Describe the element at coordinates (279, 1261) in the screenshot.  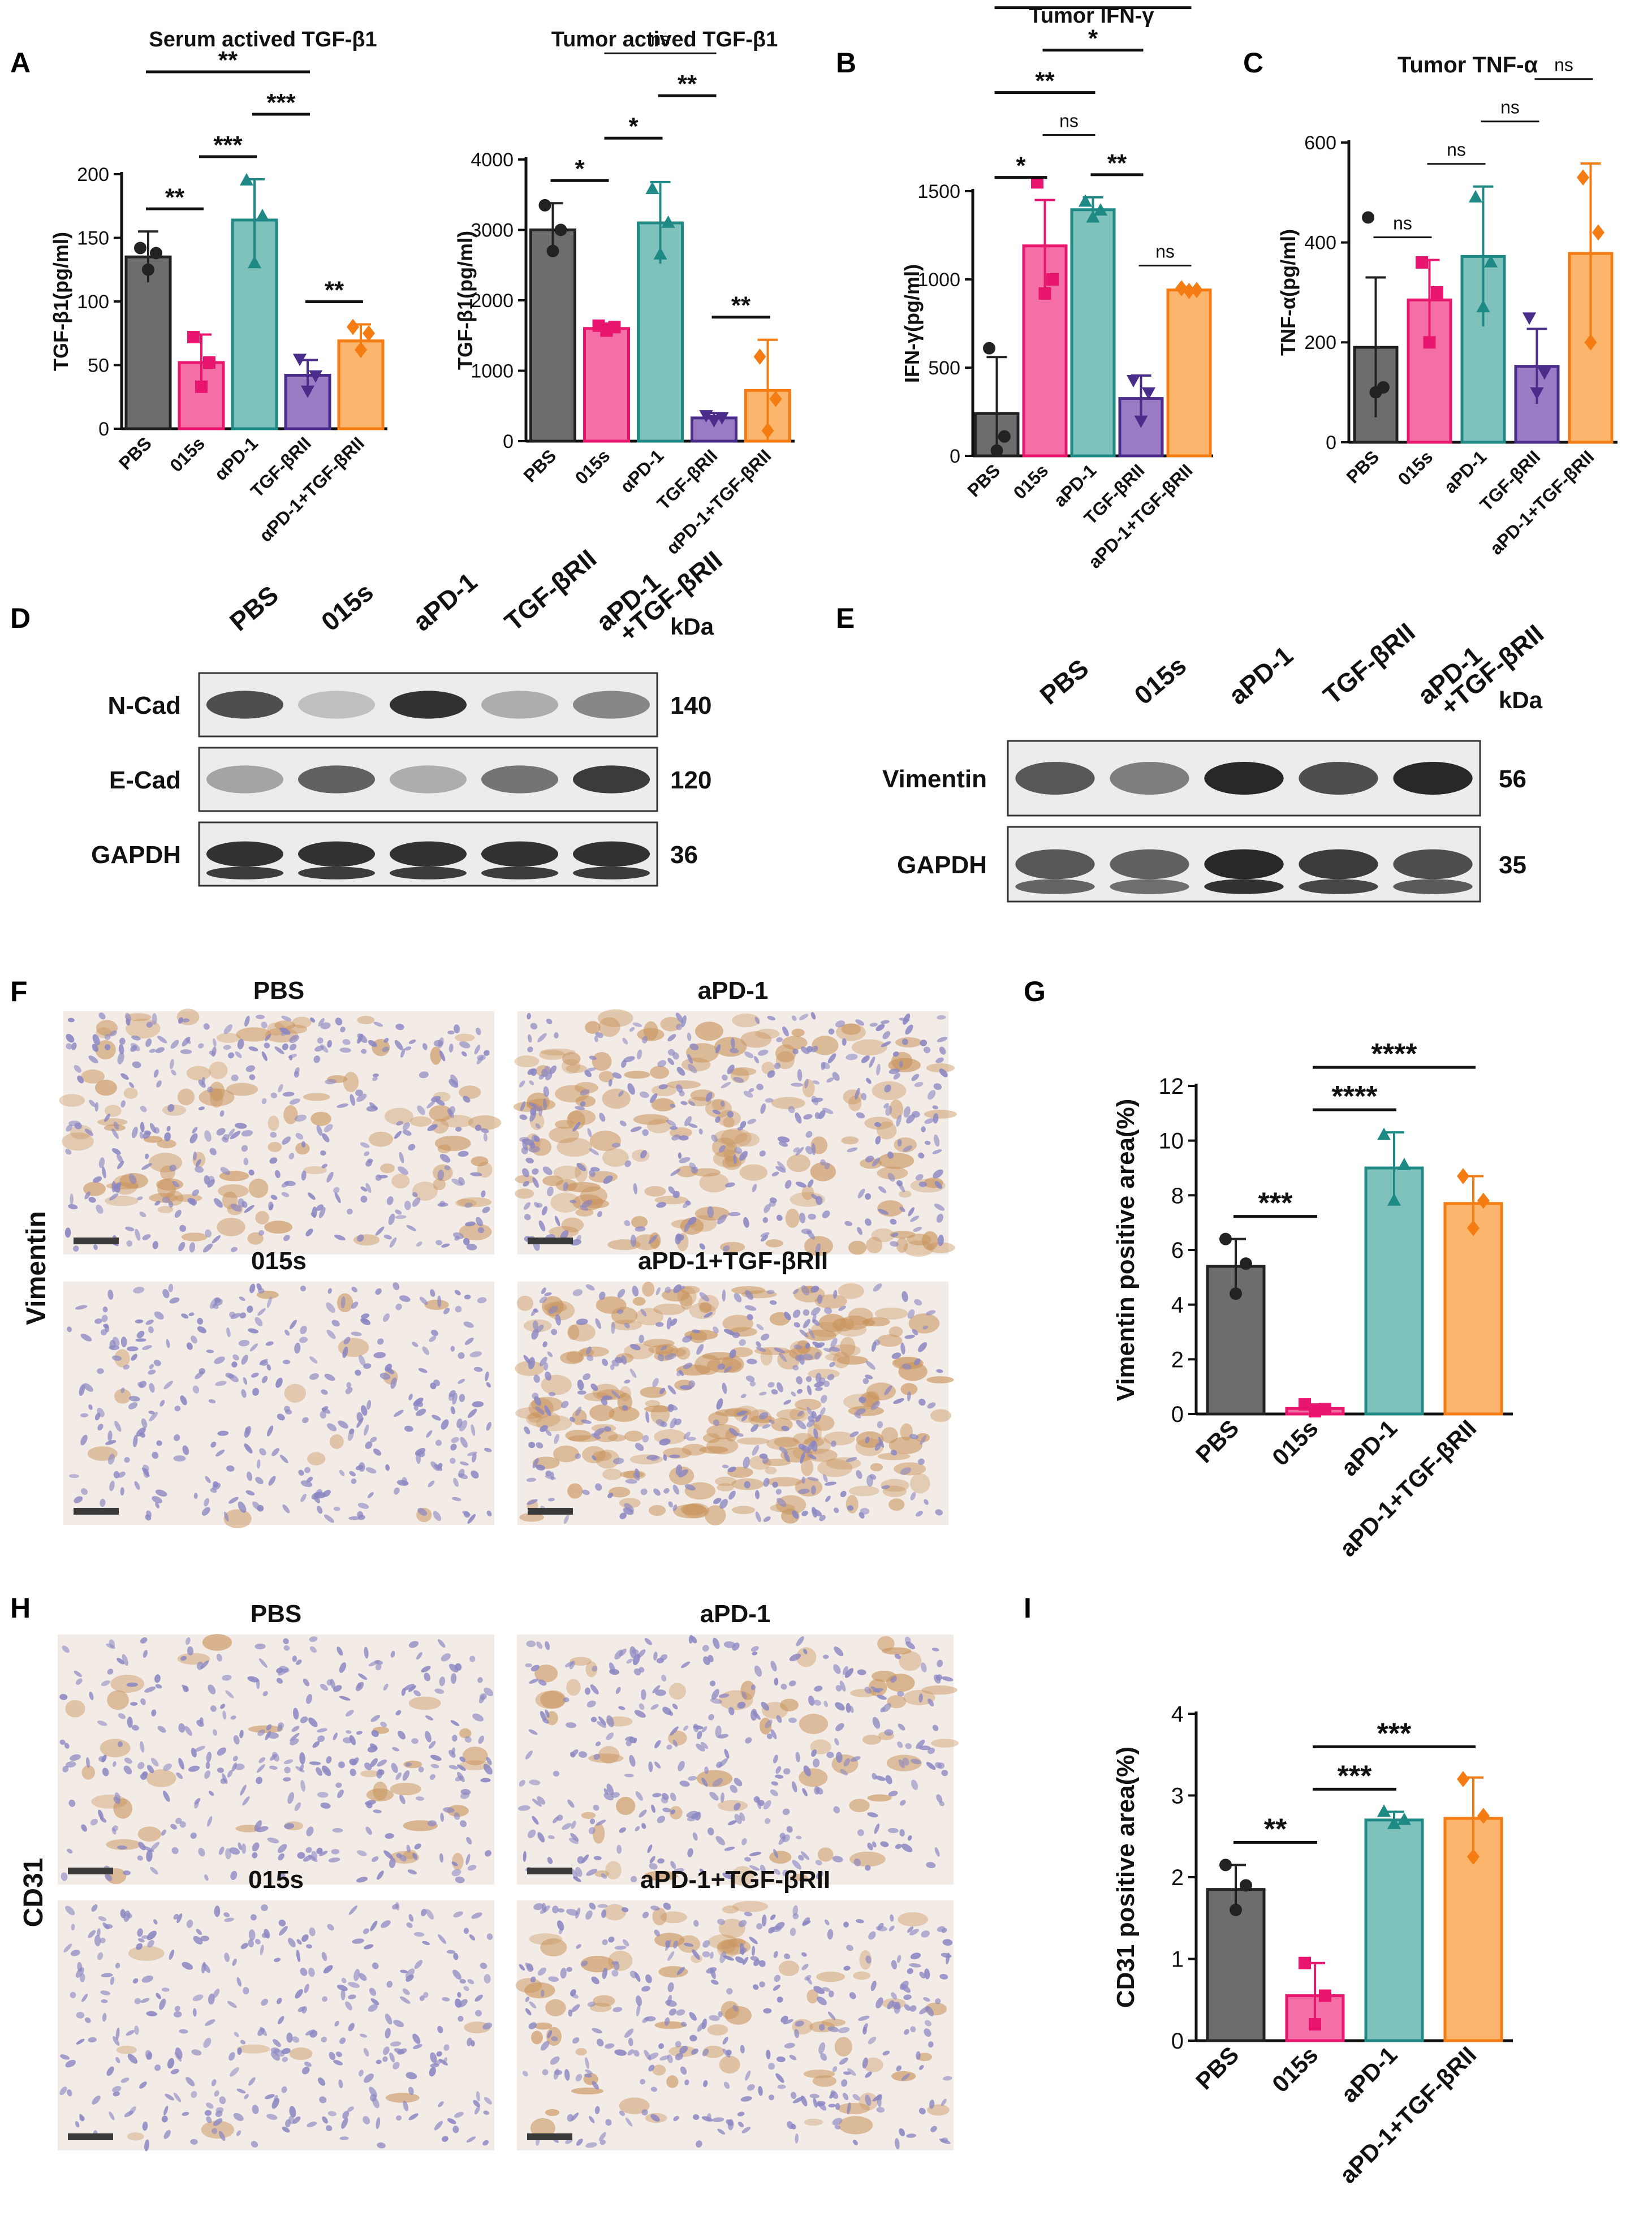
I see `micrograph-title: 015s` at that location.